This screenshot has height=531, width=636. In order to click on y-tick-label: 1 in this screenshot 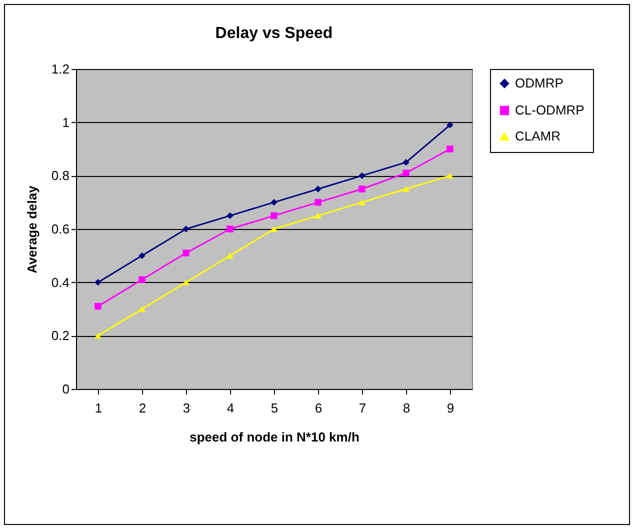, I will do `click(66, 122)`.